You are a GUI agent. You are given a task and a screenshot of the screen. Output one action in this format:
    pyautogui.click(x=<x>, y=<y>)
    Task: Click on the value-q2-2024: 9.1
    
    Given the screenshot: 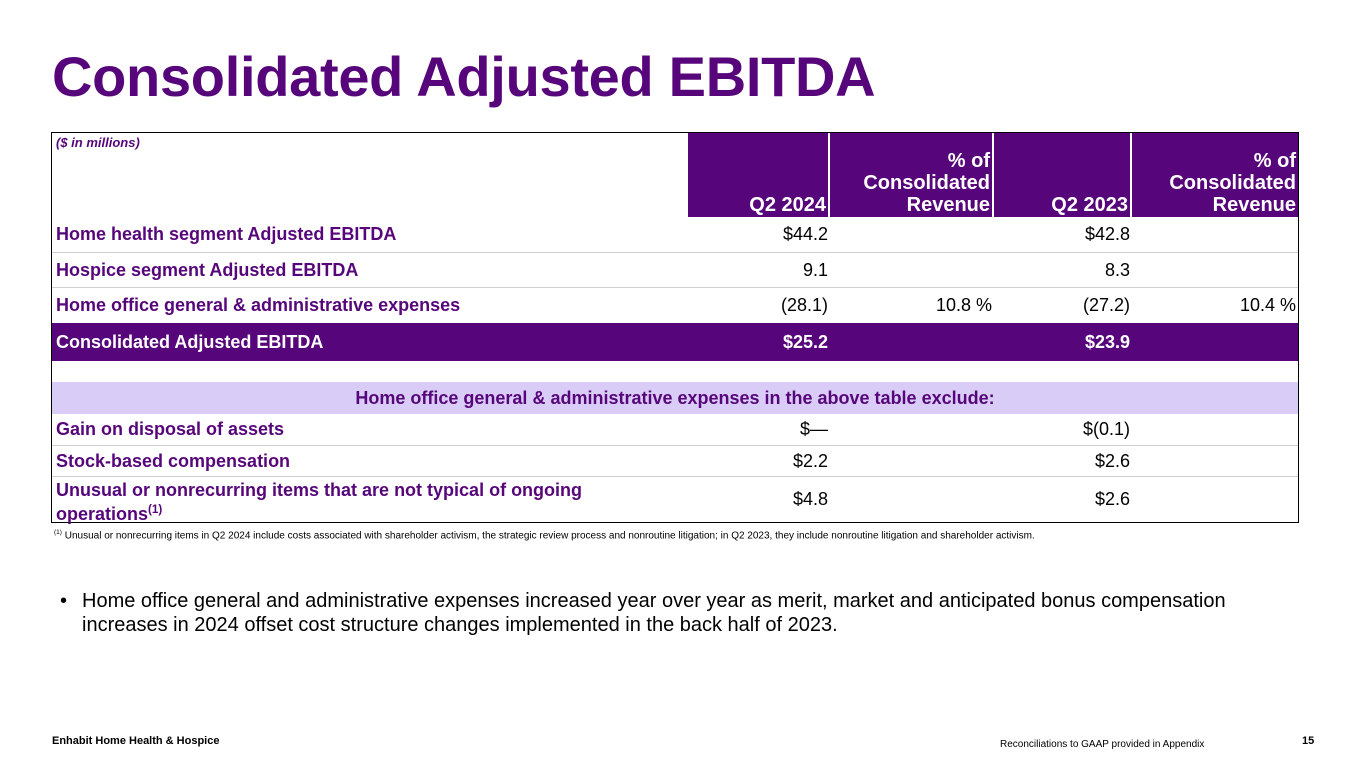 What is the action you would take?
    pyautogui.click(x=815, y=269)
    